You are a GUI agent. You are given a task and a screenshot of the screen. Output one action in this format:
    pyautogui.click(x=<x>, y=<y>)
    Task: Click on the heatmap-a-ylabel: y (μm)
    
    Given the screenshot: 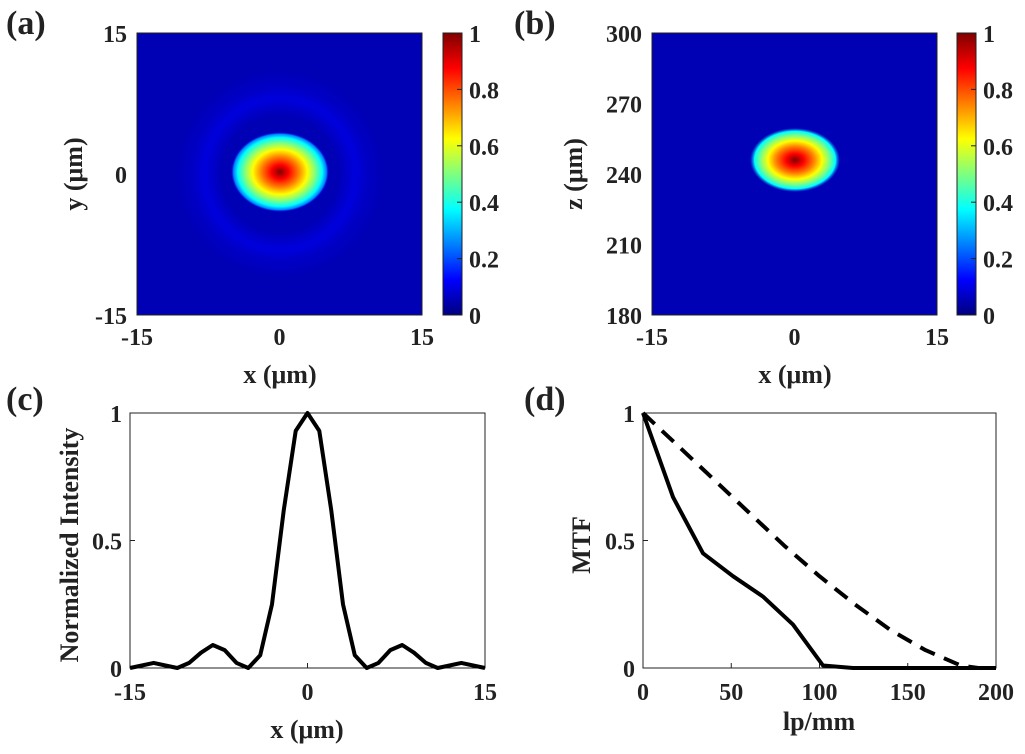 What is the action you would take?
    pyautogui.click(x=73, y=173)
    